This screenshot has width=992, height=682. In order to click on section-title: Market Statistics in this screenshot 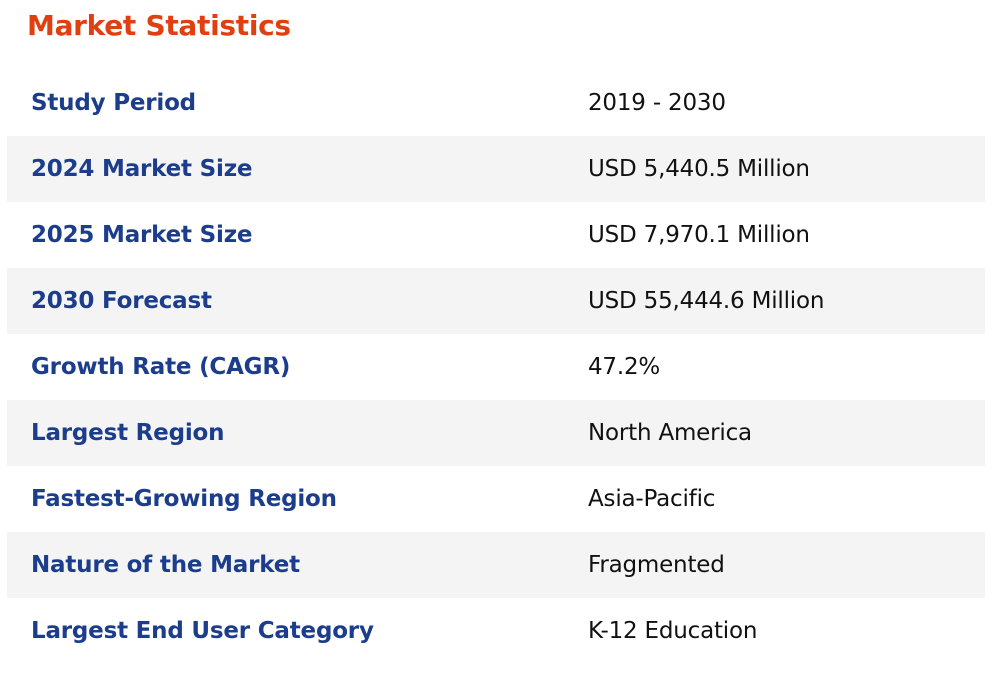, I will do `click(159, 25)`.